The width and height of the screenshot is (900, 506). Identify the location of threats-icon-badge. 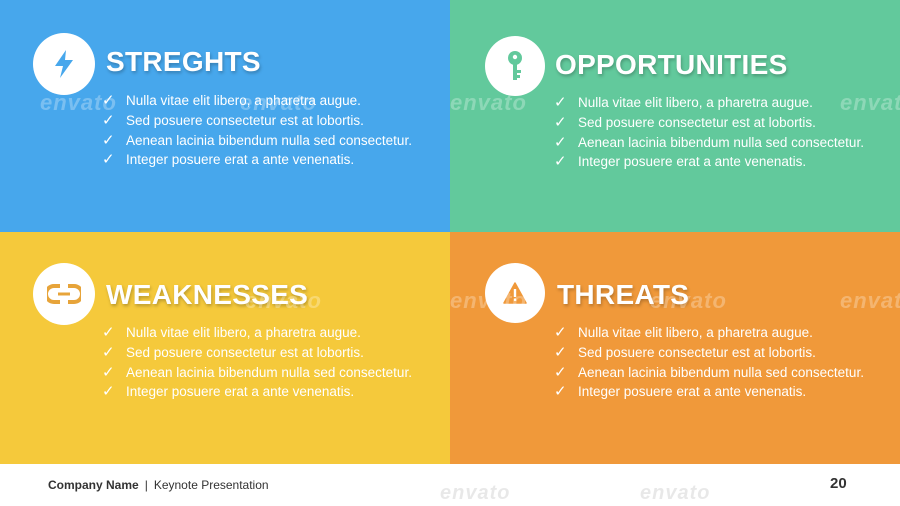
(515, 293).